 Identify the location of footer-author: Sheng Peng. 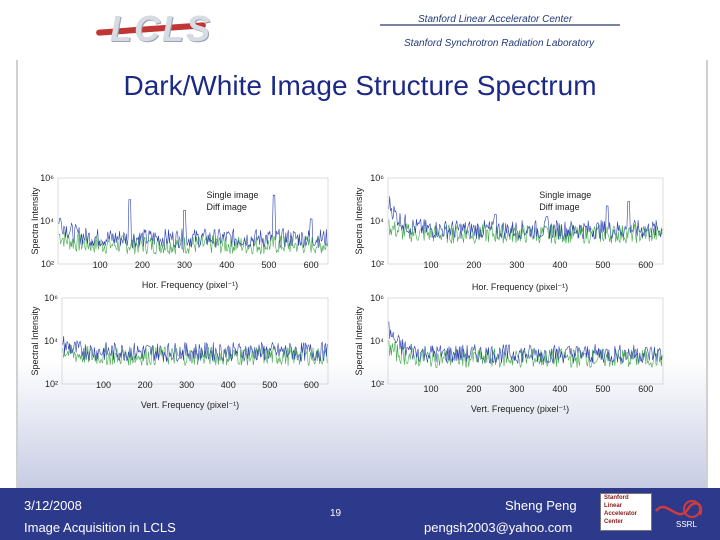
(541, 505).